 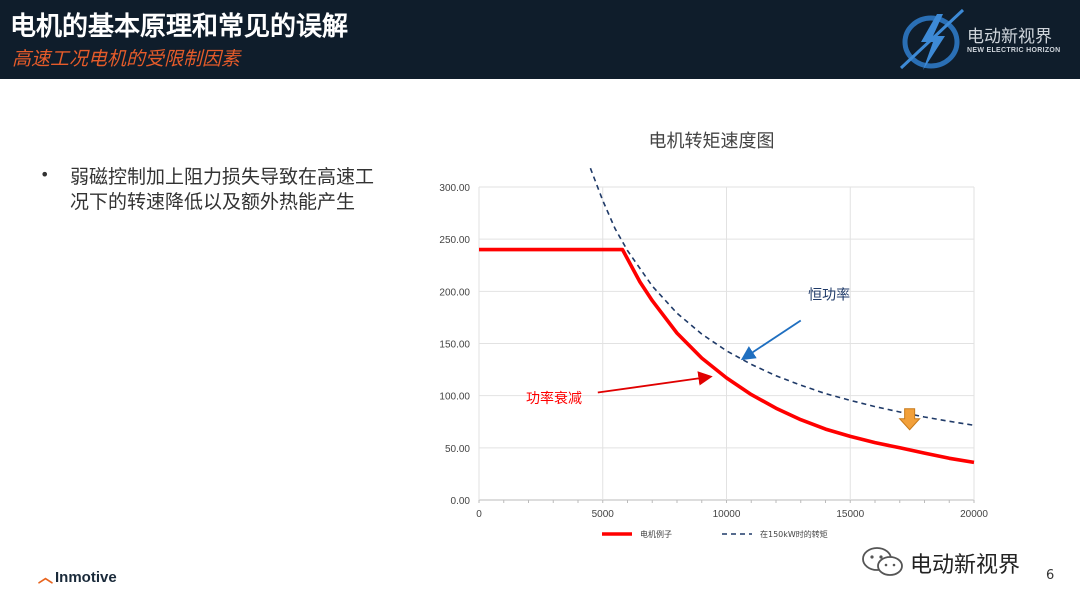 What do you see at coordinates (461, 501) in the screenshot?
I see `y-tick-label: 0.00` at bounding box center [461, 501].